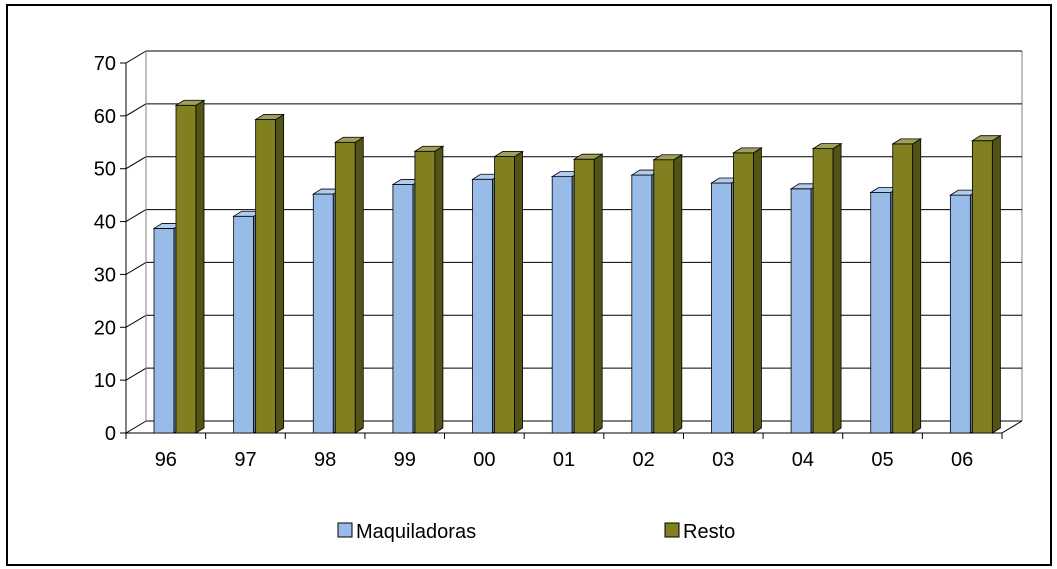  I want to click on y-tick-label: 0, so click(110, 434).